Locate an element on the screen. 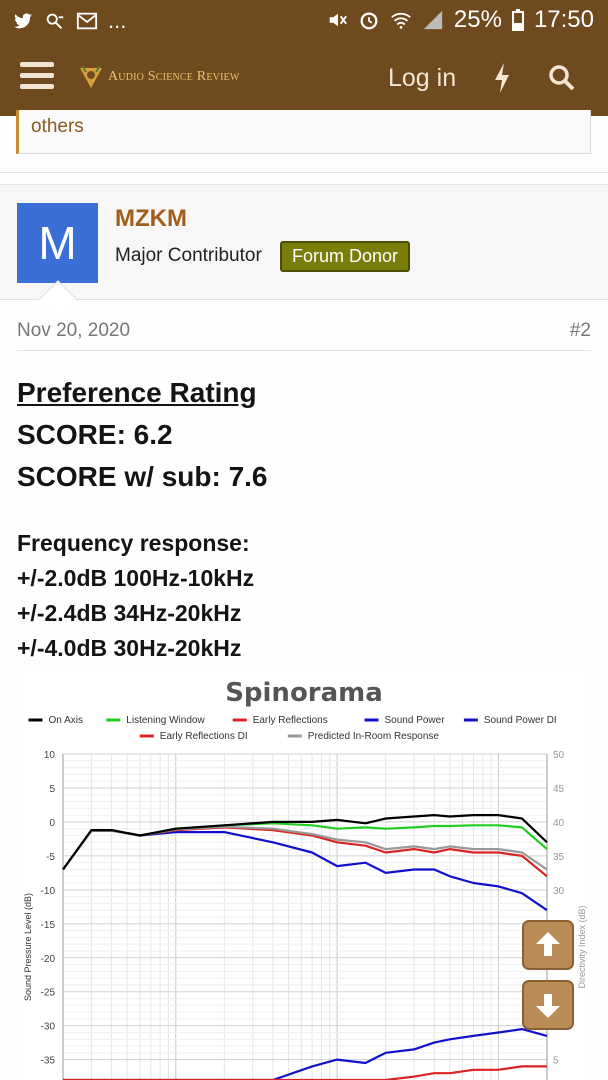 The height and width of the screenshot is (1080, 608). y2-tick-label: 40 is located at coordinates (559, 823).